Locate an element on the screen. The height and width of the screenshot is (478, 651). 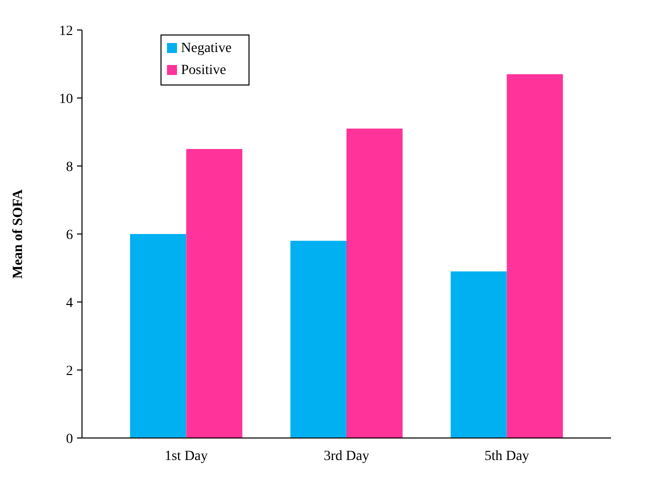
y-tick-label: 10 is located at coordinates (66, 99).